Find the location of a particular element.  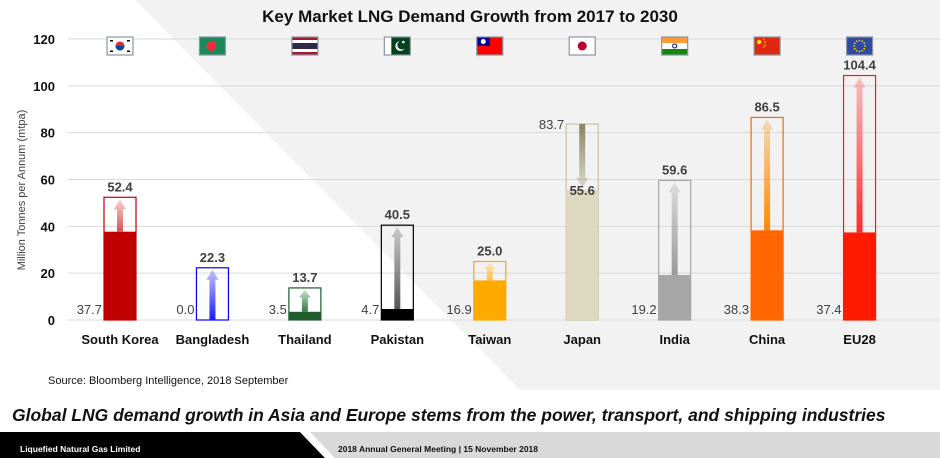

value-label-2017: 37.7 is located at coordinates (89, 309).